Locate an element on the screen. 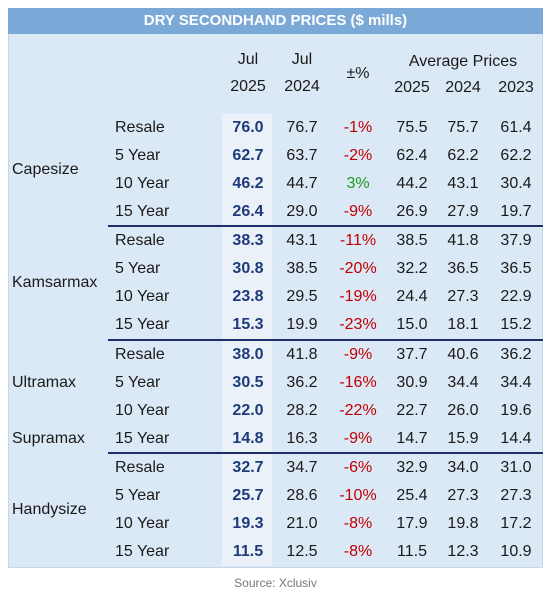 The height and width of the screenshot is (597, 551). cell: 15.2 is located at coordinates (516, 325).